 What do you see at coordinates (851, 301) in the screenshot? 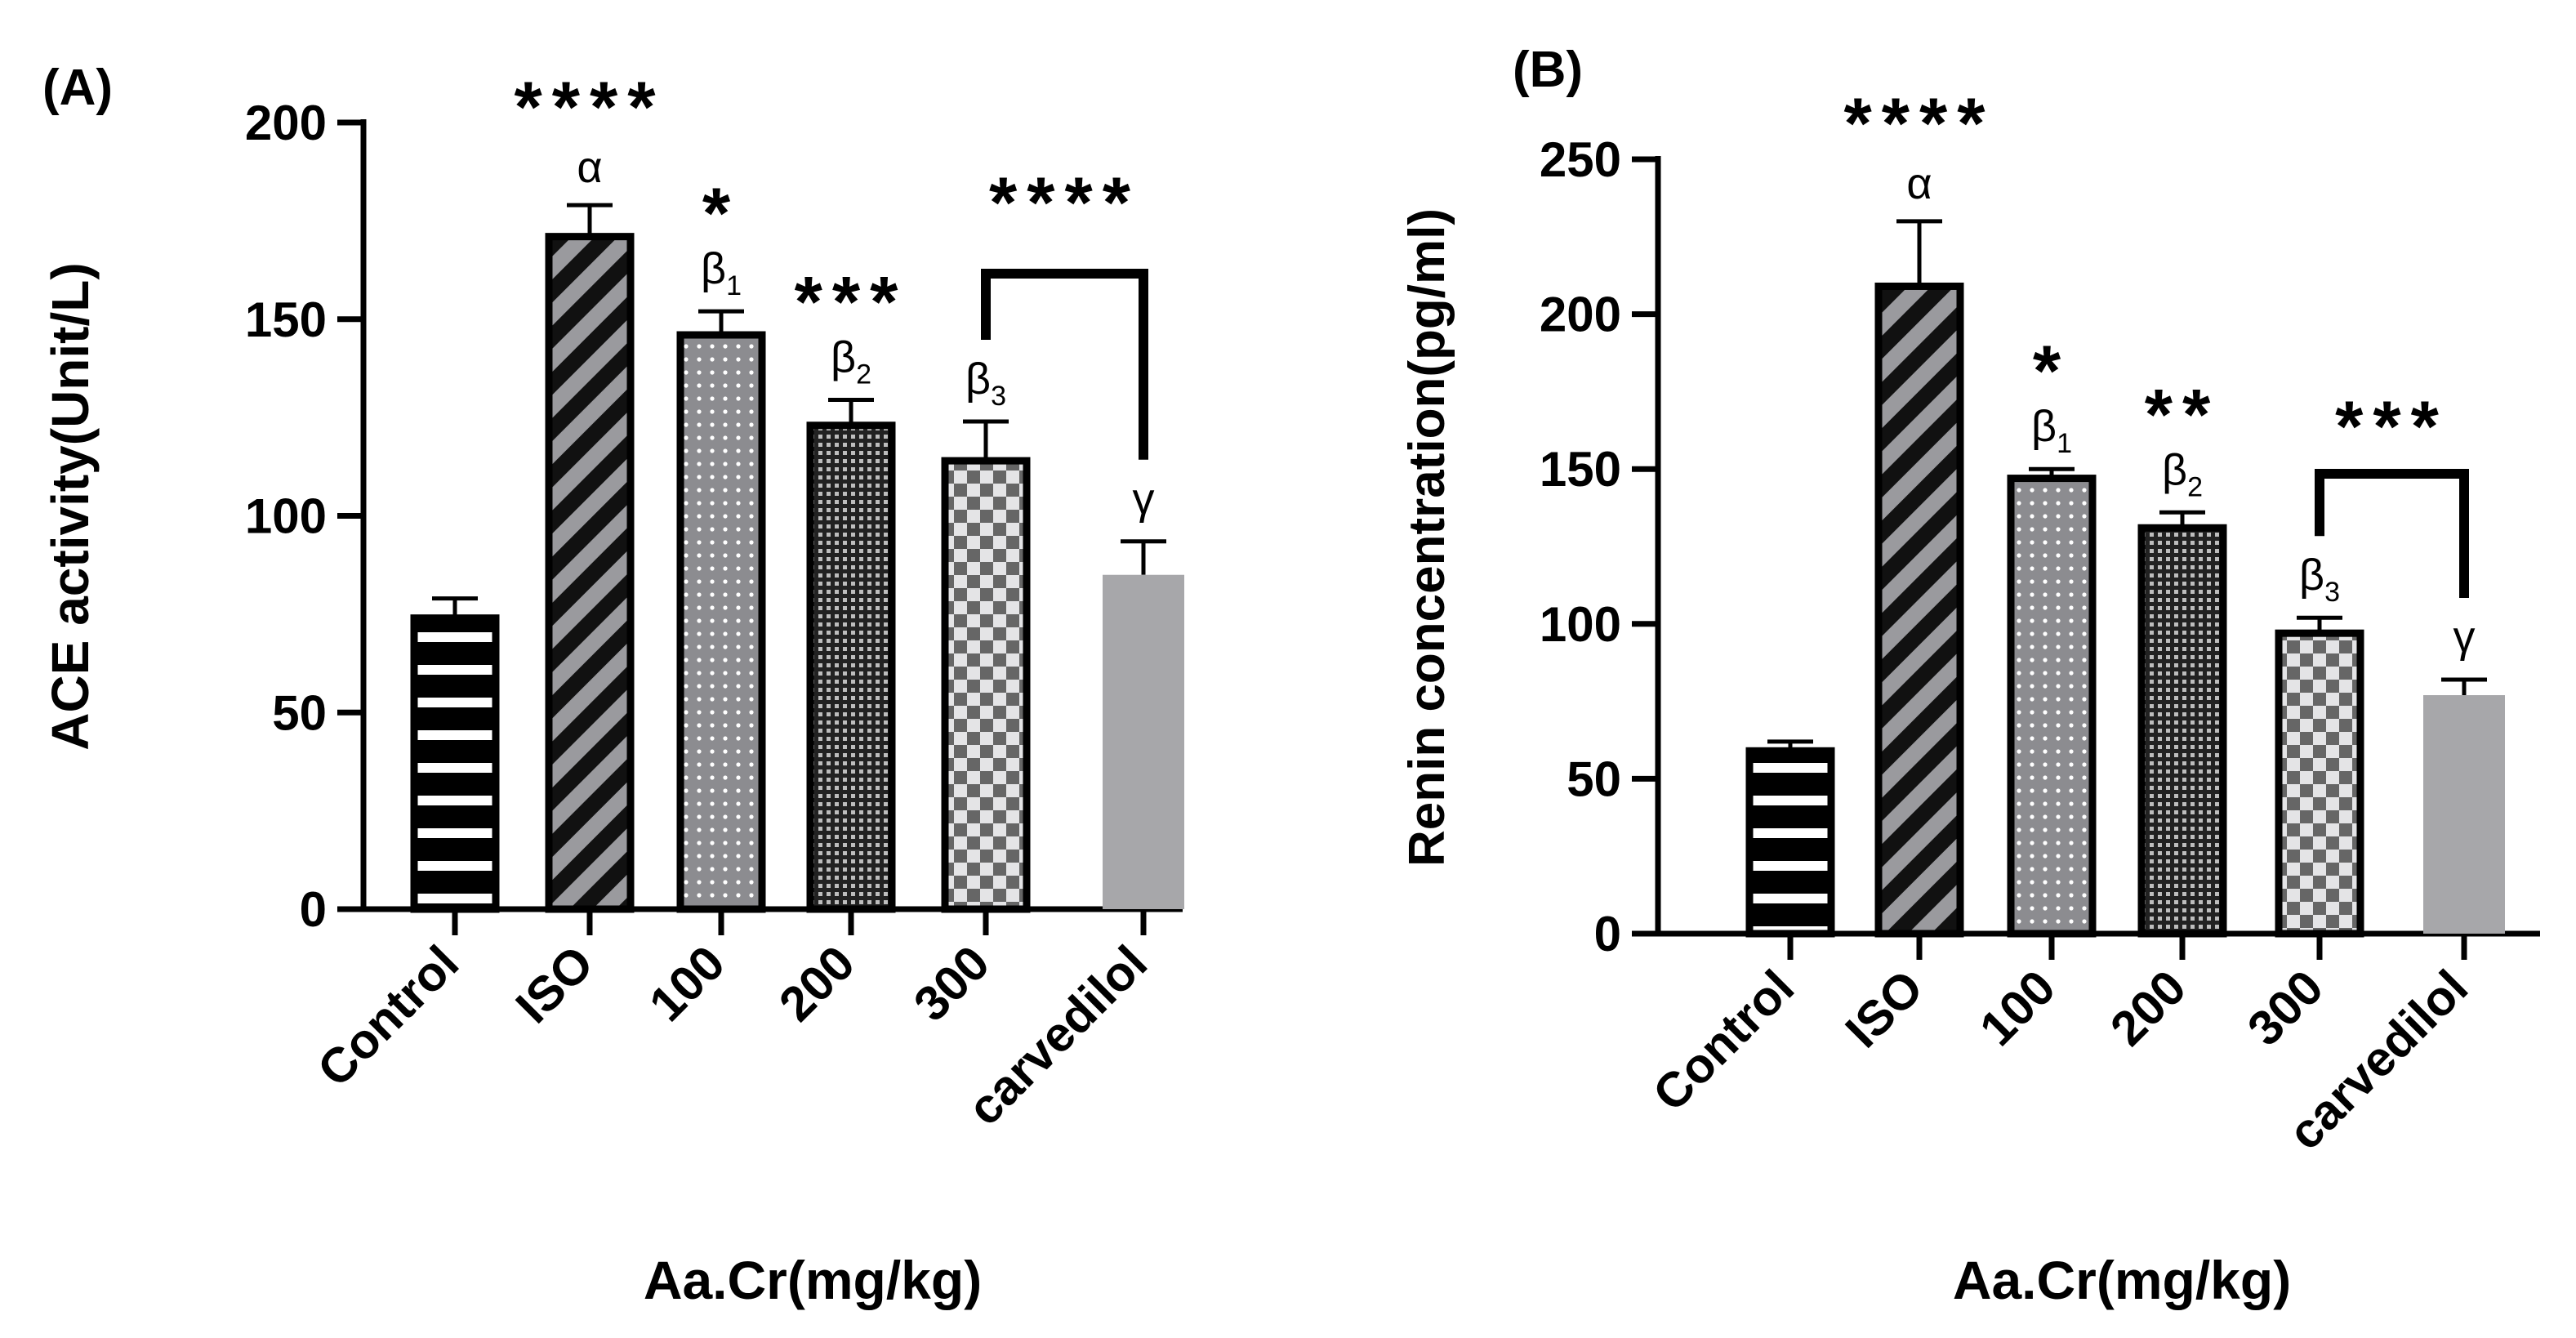
I see `significance-stars: ***` at bounding box center [851, 301].